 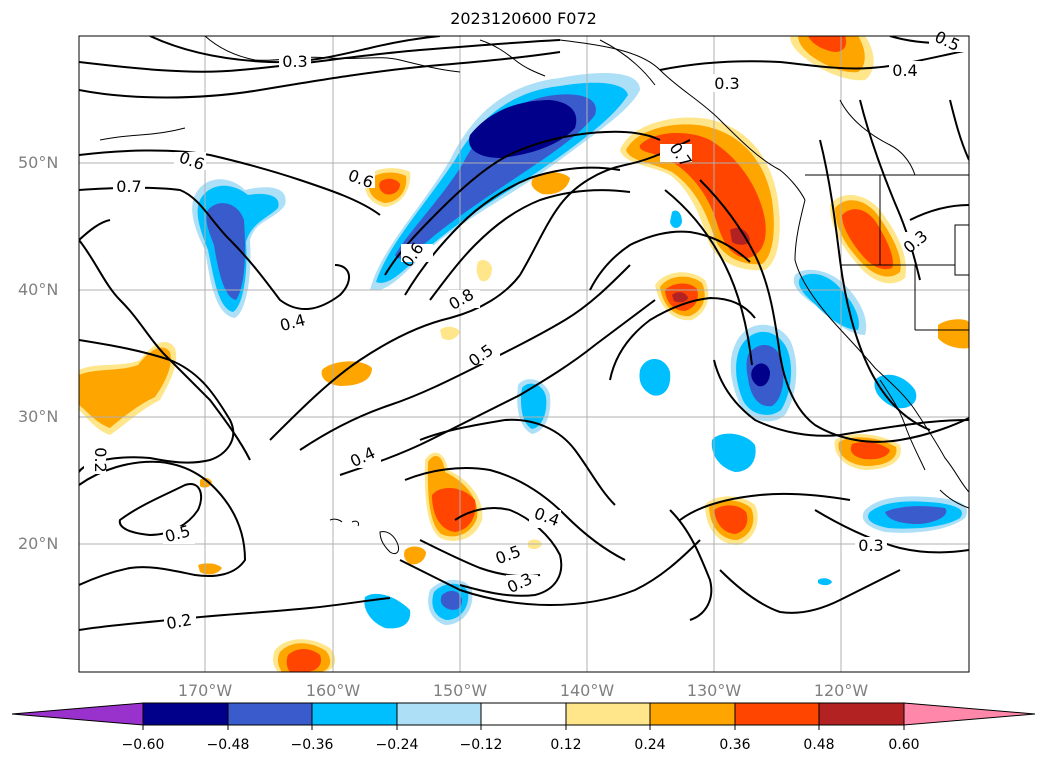 I want to click on longitude-label: 170°W, so click(x=205, y=690).